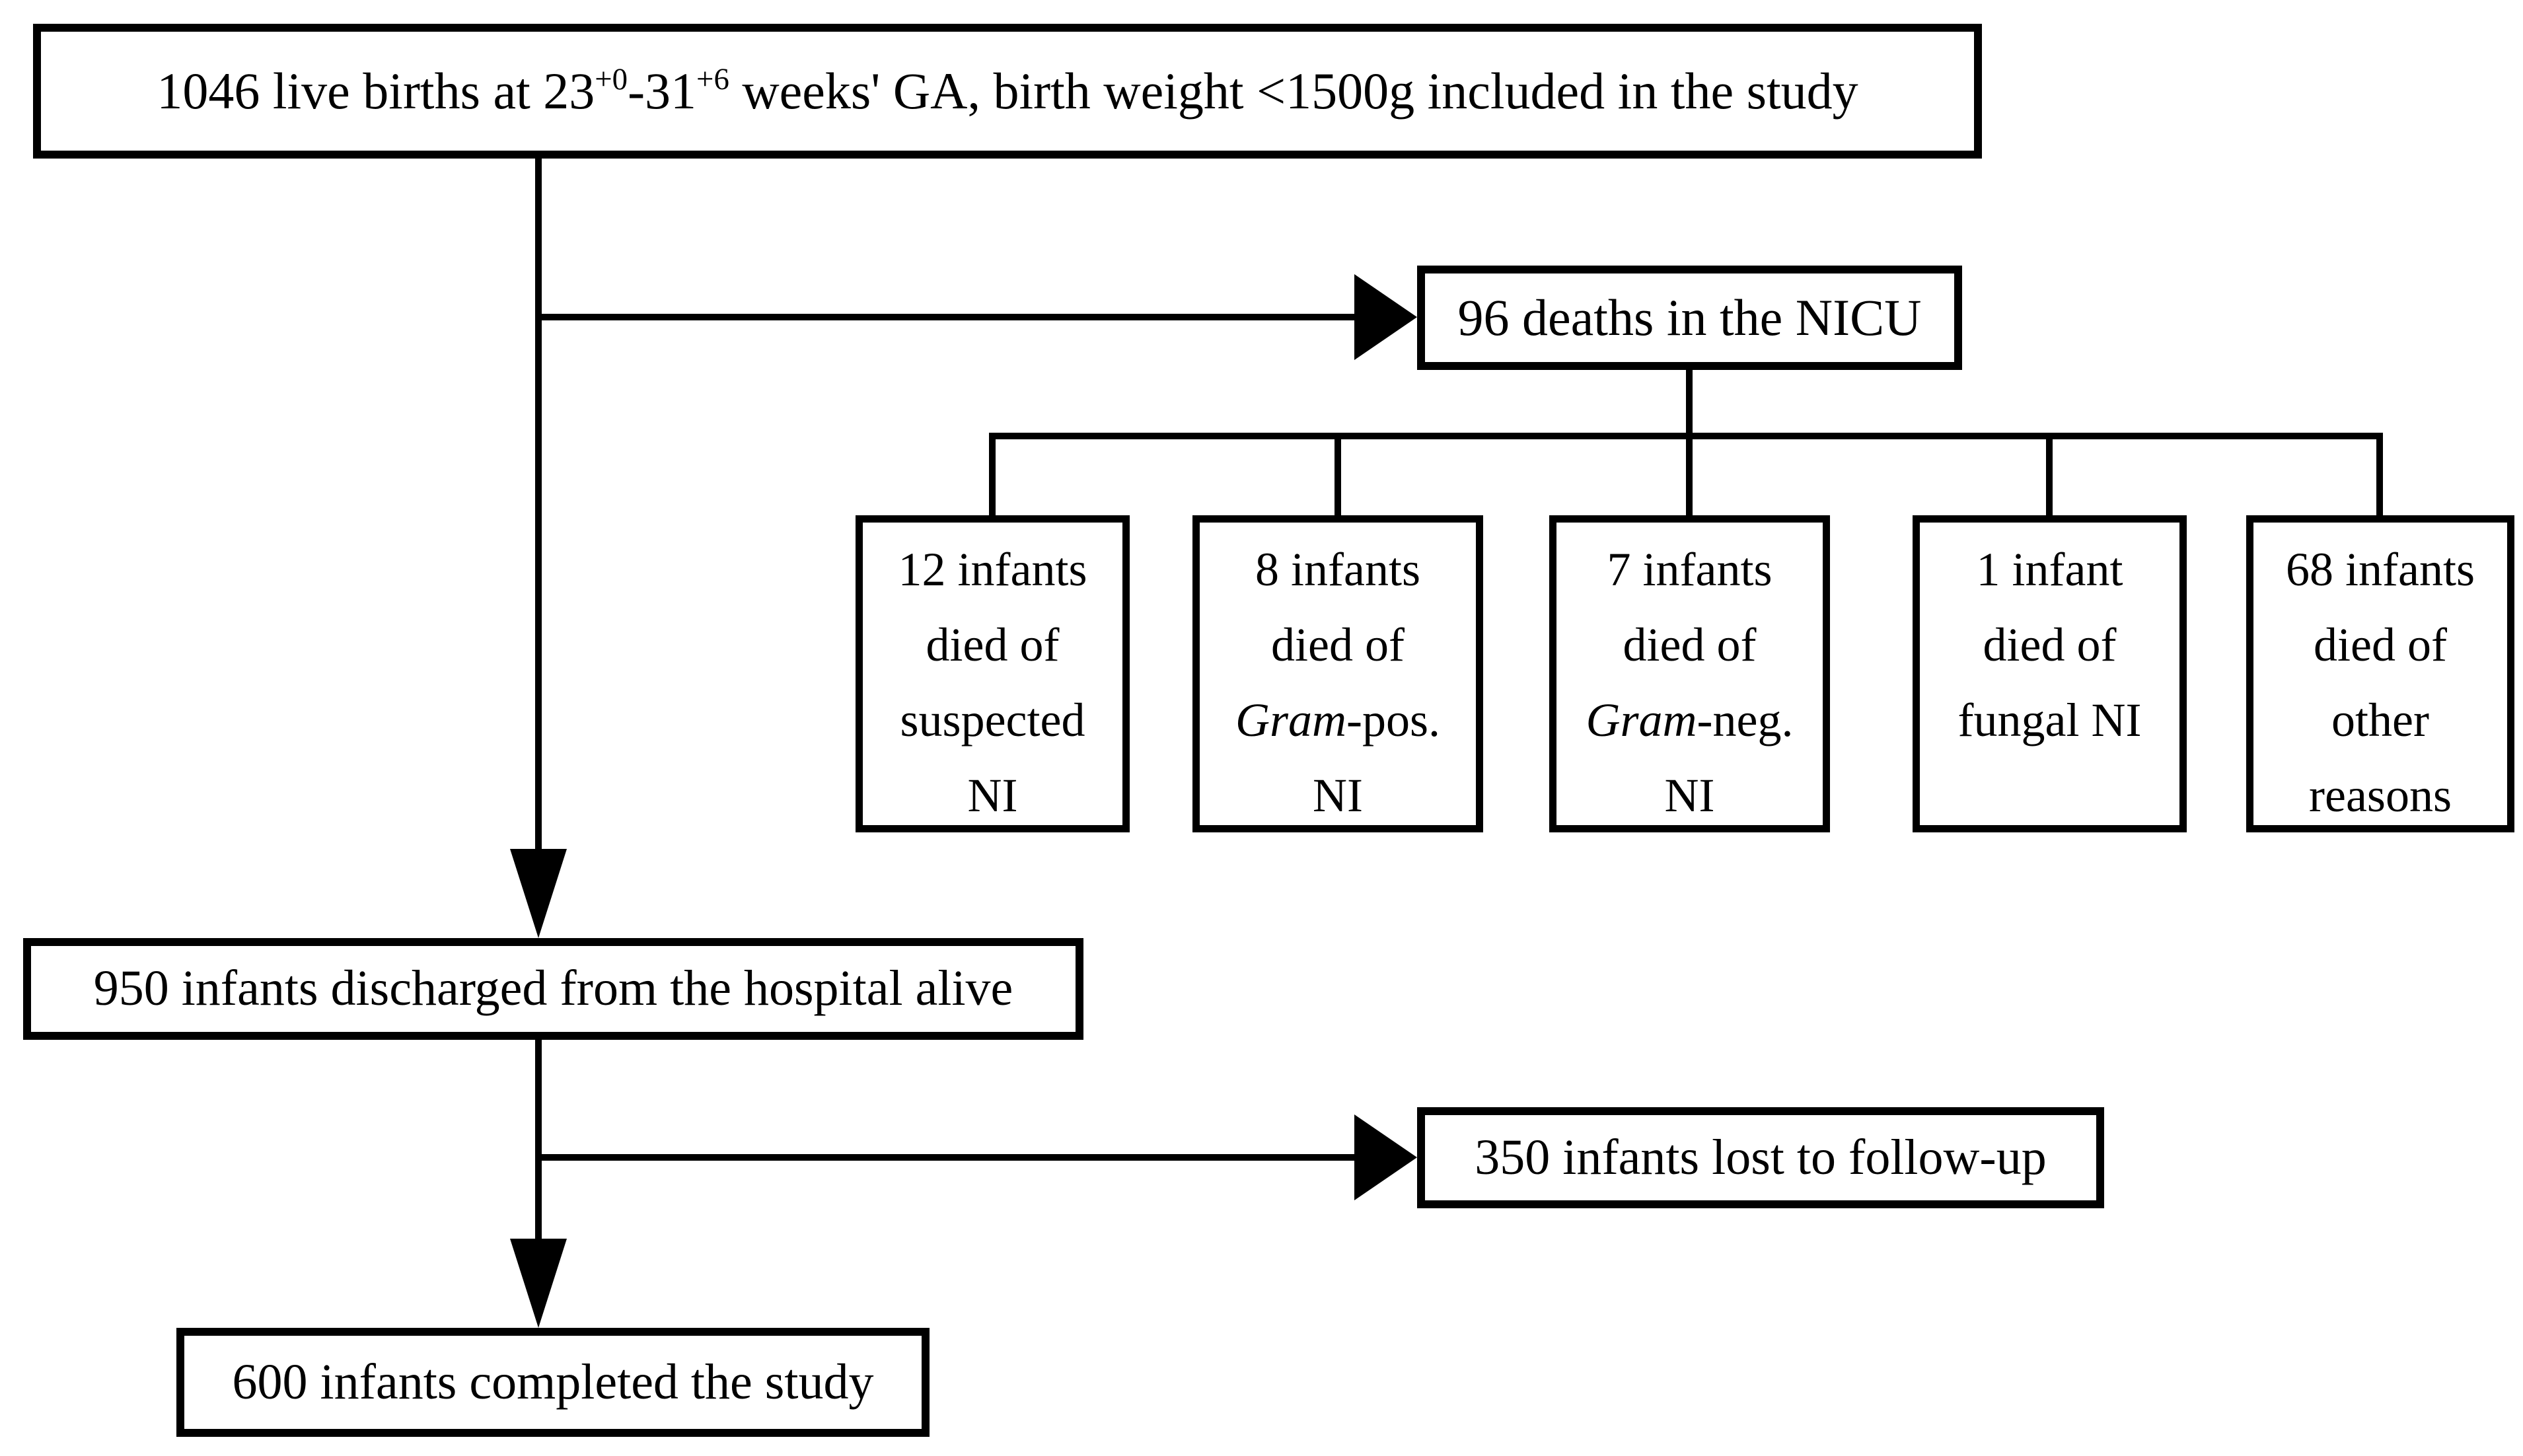 Image resolution: width=2523 pixels, height=1456 pixels. What do you see at coordinates (539, 504) in the screenshot?
I see `connector-main-upper` at bounding box center [539, 504].